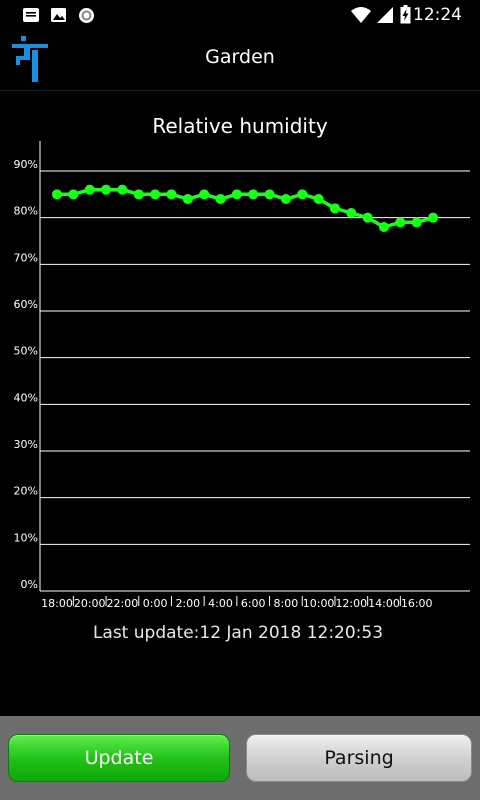 Image resolution: width=480 pixels, height=800 pixels. I want to click on update-button: Update, so click(119, 758).